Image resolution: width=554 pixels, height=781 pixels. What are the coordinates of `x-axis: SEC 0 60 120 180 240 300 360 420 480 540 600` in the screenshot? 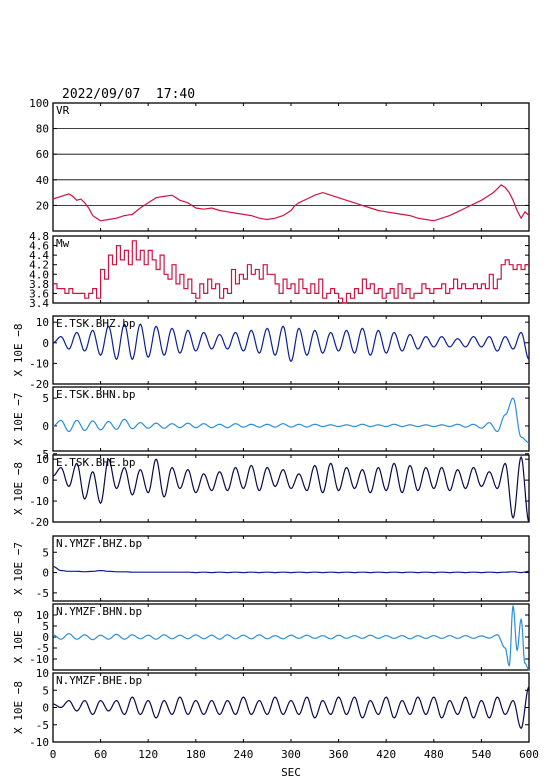 It's located at (294, 763).